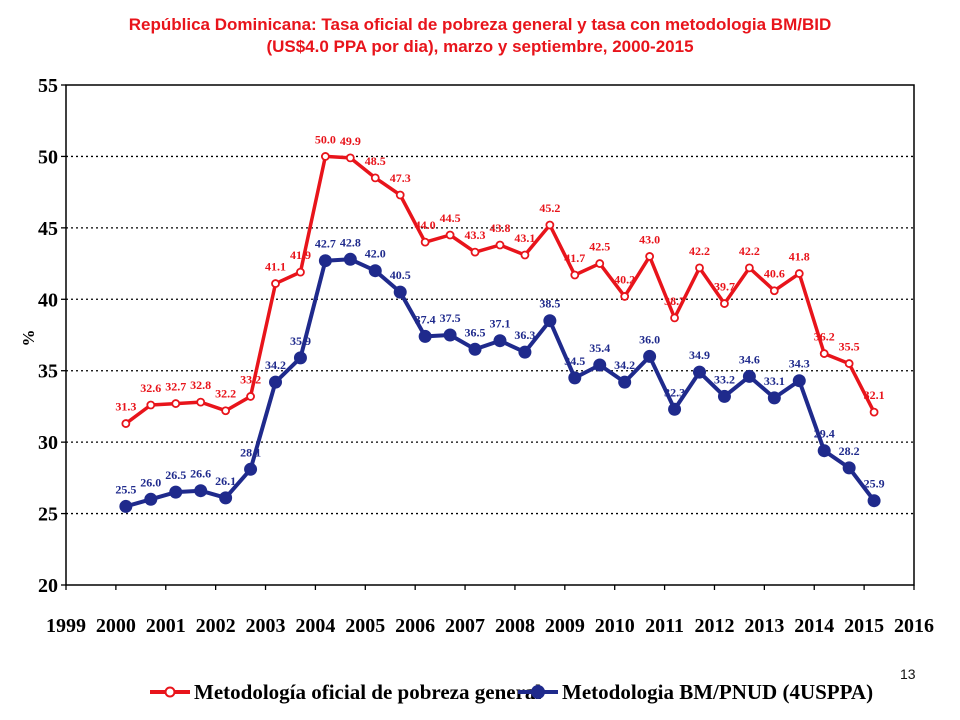 This screenshot has height=720, width=960. I want to click on data-label-official-19: 42.5, so click(599, 247).